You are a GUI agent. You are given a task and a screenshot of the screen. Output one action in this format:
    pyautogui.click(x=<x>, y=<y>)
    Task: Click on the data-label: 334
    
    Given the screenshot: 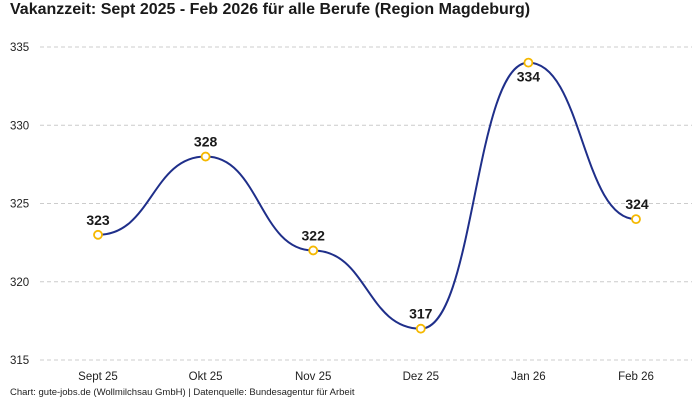 What is the action you would take?
    pyautogui.click(x=529, y=77)
    